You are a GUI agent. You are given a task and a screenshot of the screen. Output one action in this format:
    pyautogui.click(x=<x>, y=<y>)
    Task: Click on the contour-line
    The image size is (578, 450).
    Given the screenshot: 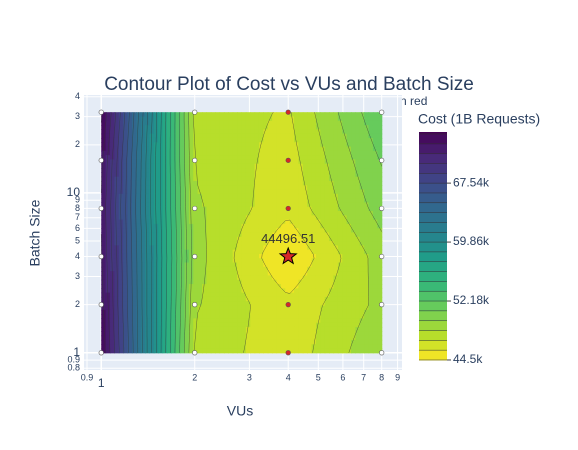 What is the action you would take?
    pyautogui.click(x=171, y=232)
    